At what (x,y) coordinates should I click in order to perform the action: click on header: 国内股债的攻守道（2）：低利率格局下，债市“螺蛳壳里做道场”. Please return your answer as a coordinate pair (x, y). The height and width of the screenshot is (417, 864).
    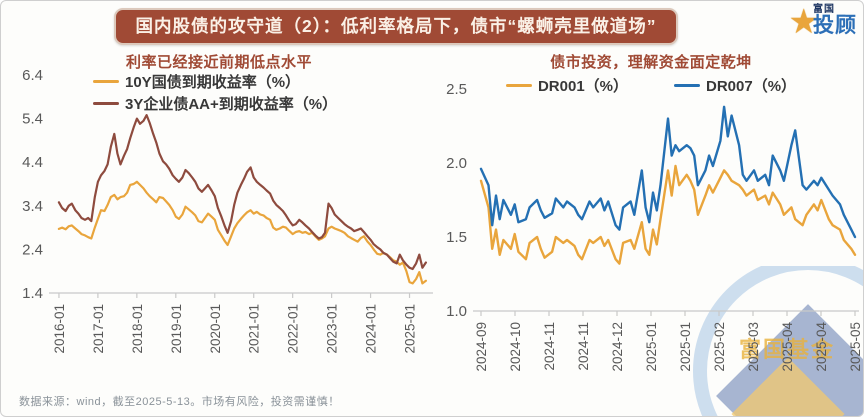
    Looking at the image, I should click on (396, 26).